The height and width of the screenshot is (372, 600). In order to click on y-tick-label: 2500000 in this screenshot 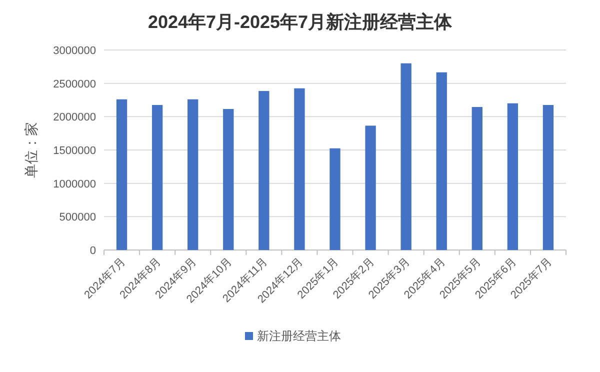, I will do `click(74, 84)`.